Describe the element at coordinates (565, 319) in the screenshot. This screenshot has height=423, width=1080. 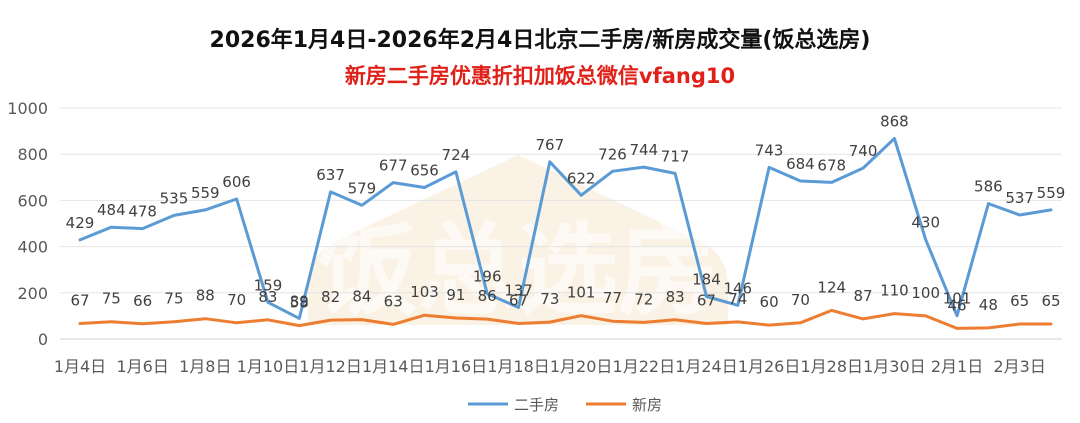
I see `series-line-new-house` at that location.